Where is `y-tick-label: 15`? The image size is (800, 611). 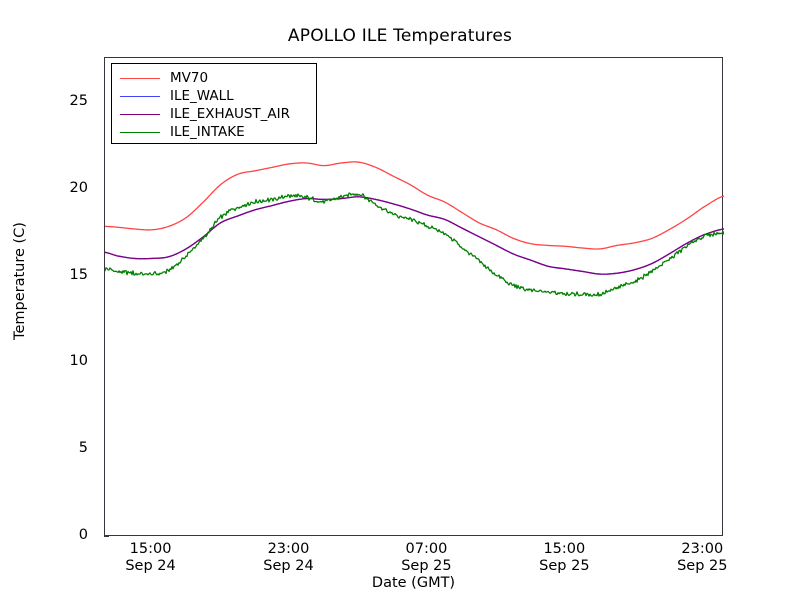 y-tick-label: 15 is located at coordinates (78, 274).